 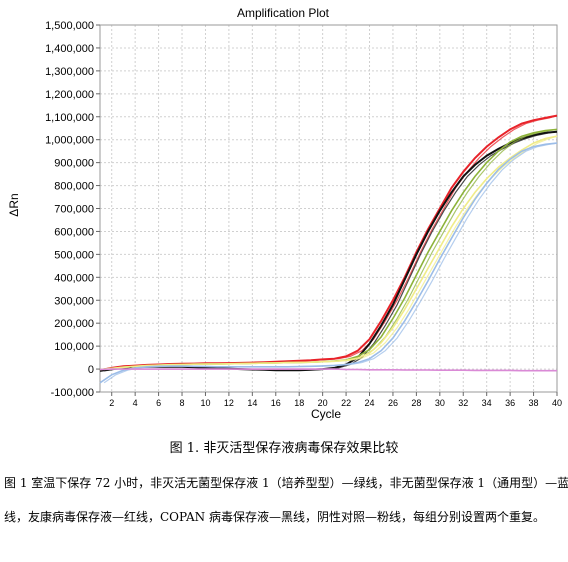 What do you see at coordinates (557, 403) in the screenshot?
I see `x-tick-label: 40` at bounding box center [557, 403].